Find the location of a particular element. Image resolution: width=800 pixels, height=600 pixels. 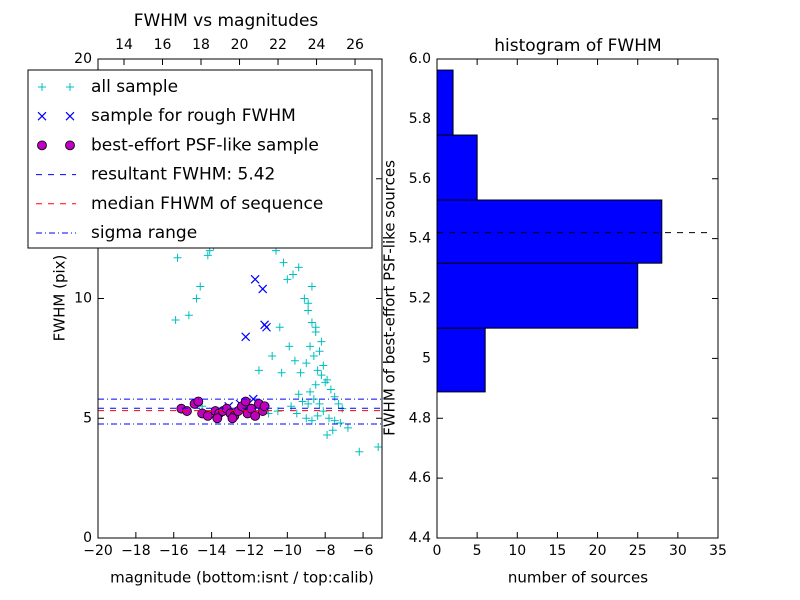

legend-label: median FHWM of sequence is located at coordinates (207, 204).